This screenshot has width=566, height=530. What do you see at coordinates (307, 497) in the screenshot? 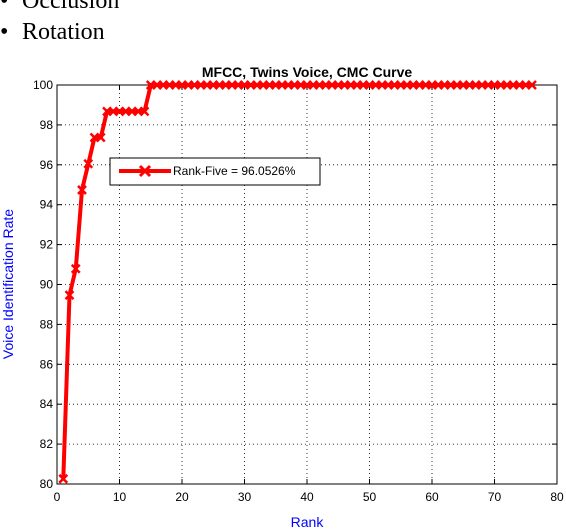
I see `x-tick-label: 40` at bounding box center [307, 497].